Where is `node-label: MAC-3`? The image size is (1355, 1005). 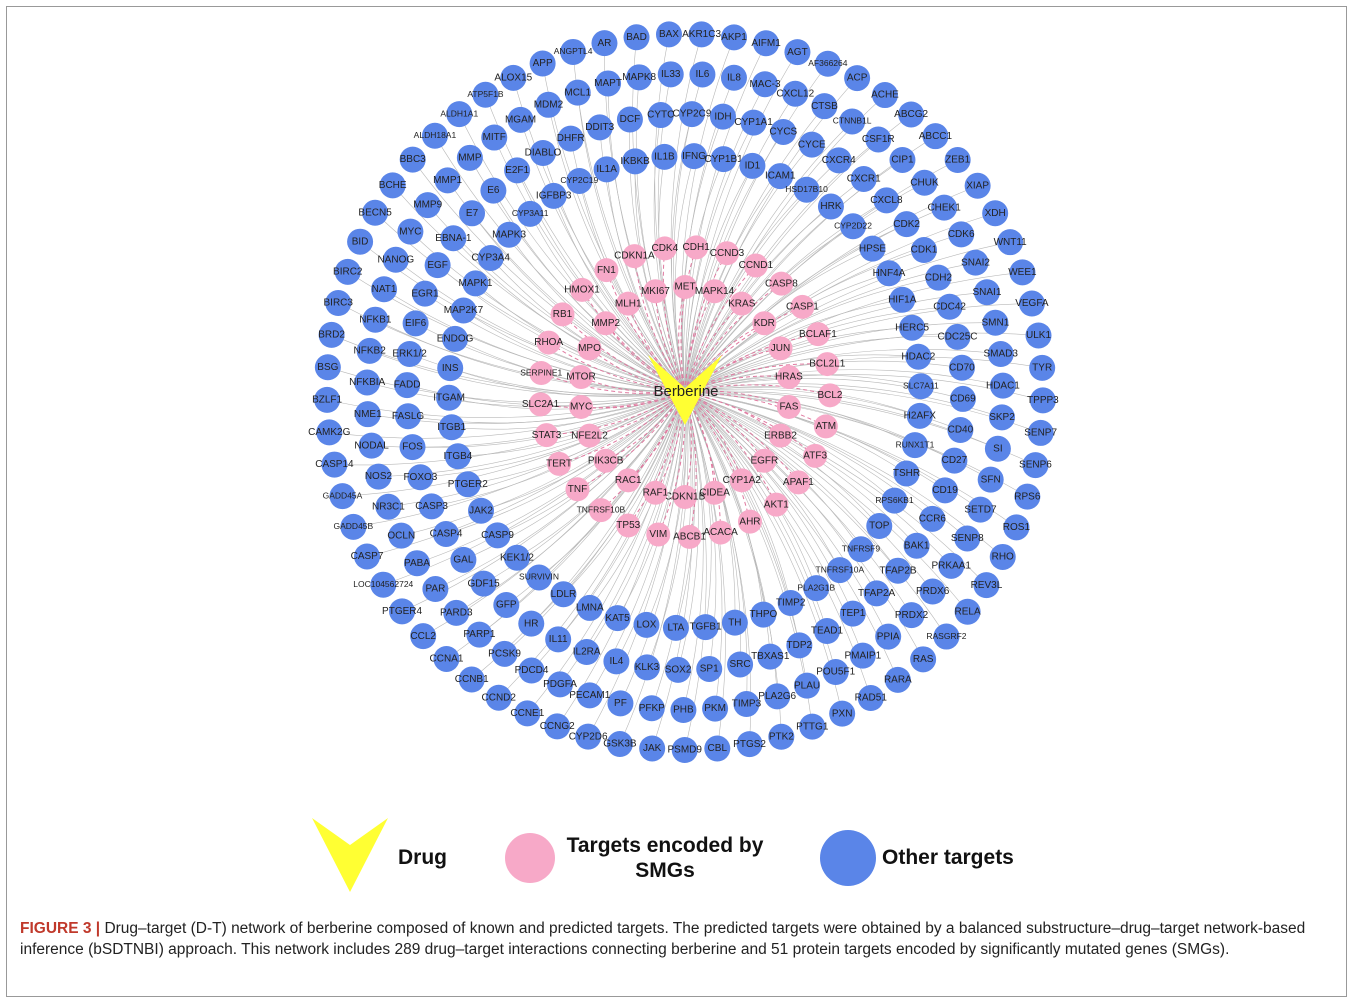
node-label: MAC-3 is located at coordinates (765, 84).